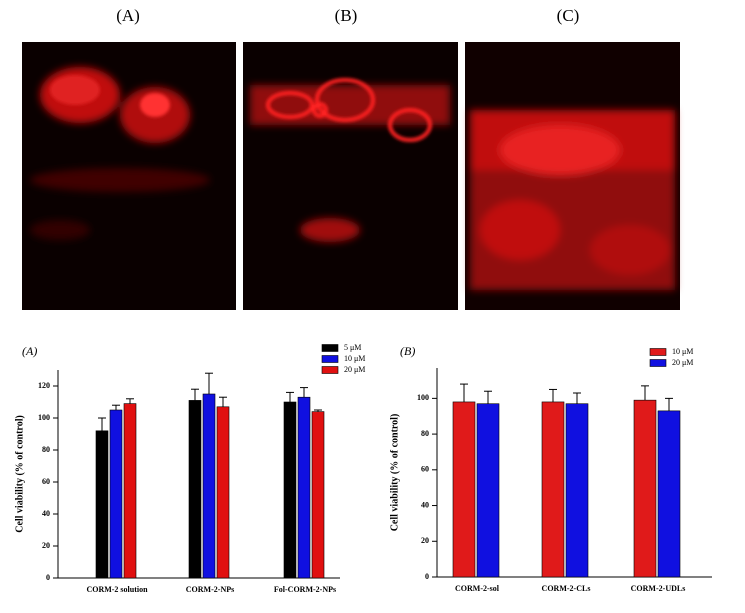 This screenshot has height=613, width=745. Describe the element at coordinates (568, 15) in the screenshot. I see `image-label: (C)` at that location.